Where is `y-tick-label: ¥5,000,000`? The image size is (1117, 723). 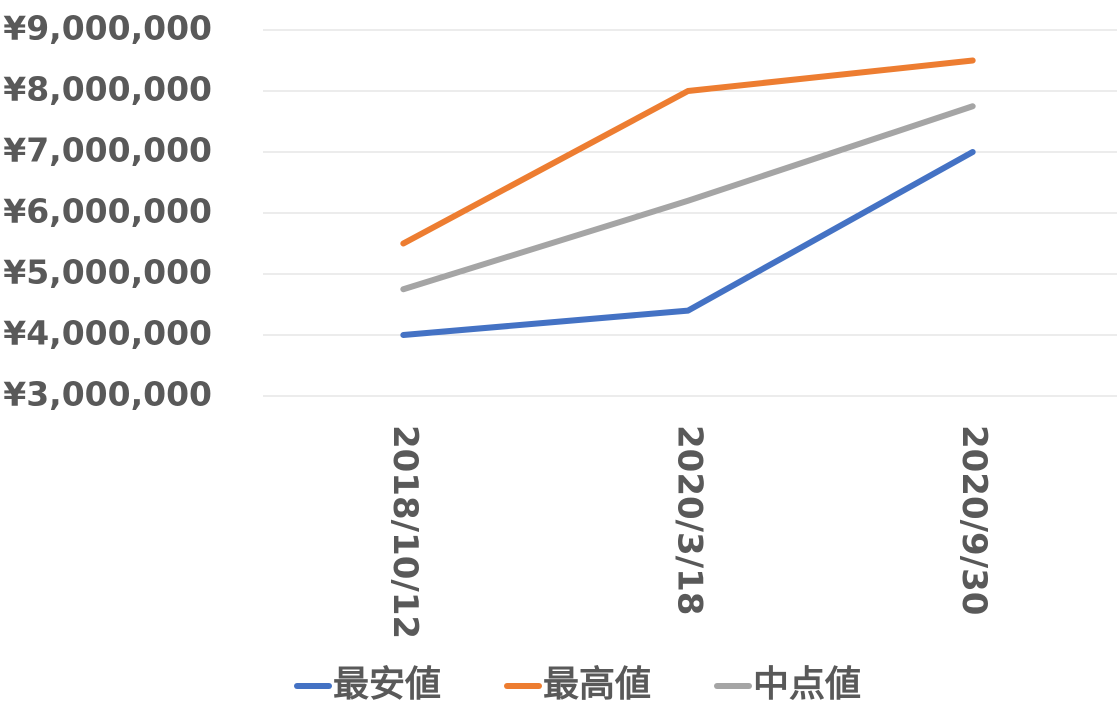 y-tick-label: ¥5,000,000 is located at coordinates (107, 272).